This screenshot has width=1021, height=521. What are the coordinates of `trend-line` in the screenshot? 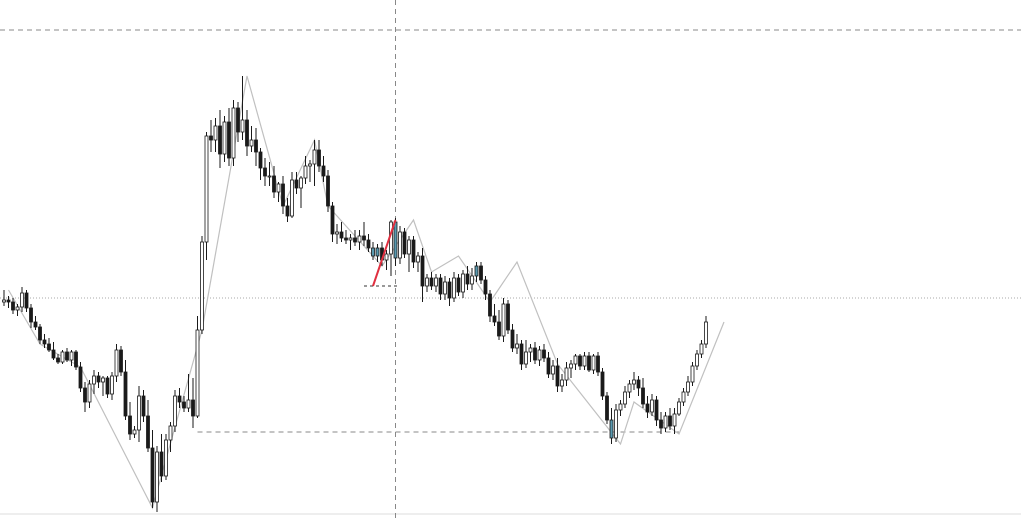 It's located at (384, 253).